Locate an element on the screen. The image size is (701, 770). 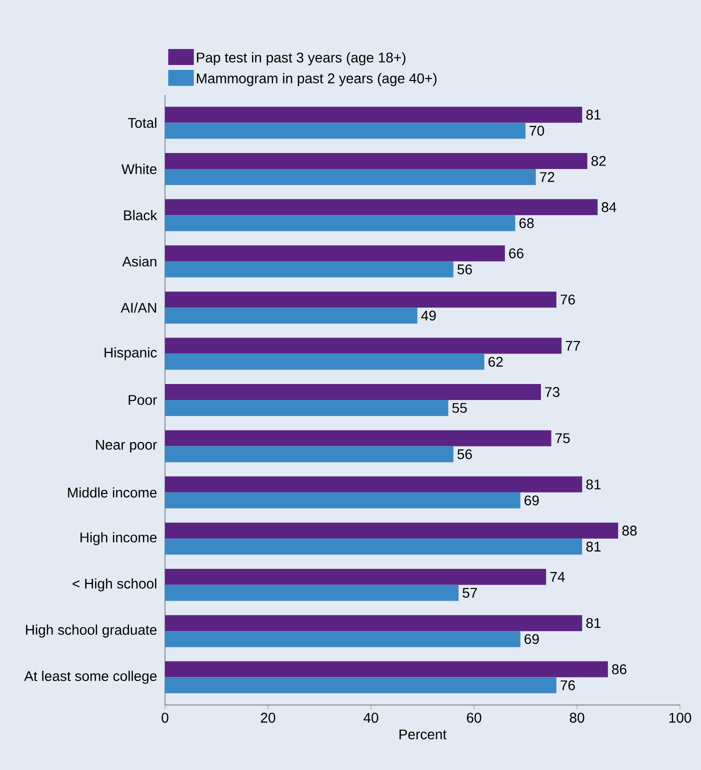
y-tick-label: Near poor is located at coordinates (126, 446).